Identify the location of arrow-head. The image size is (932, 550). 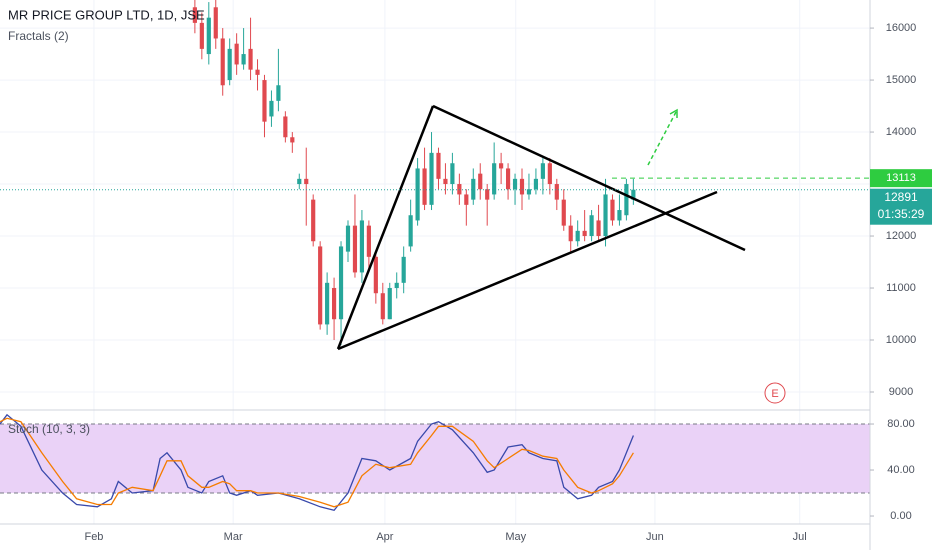
(673, 113).